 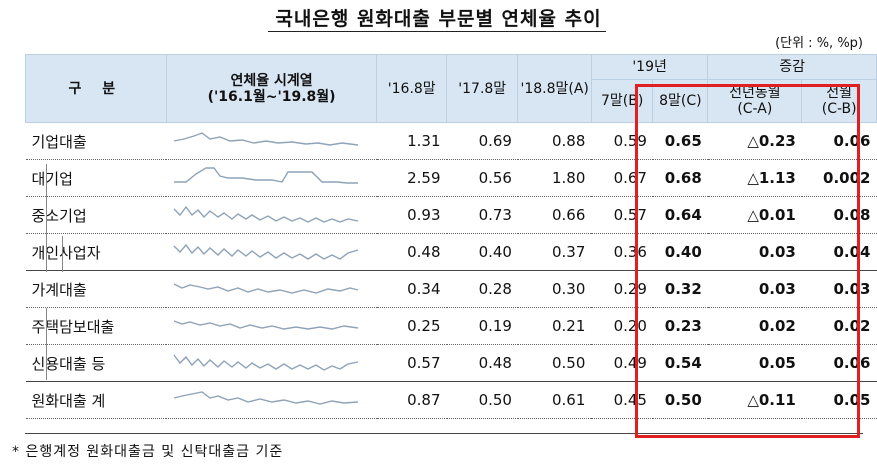 I want to click on value-aug: 0.54, so click(x=680, y=363).